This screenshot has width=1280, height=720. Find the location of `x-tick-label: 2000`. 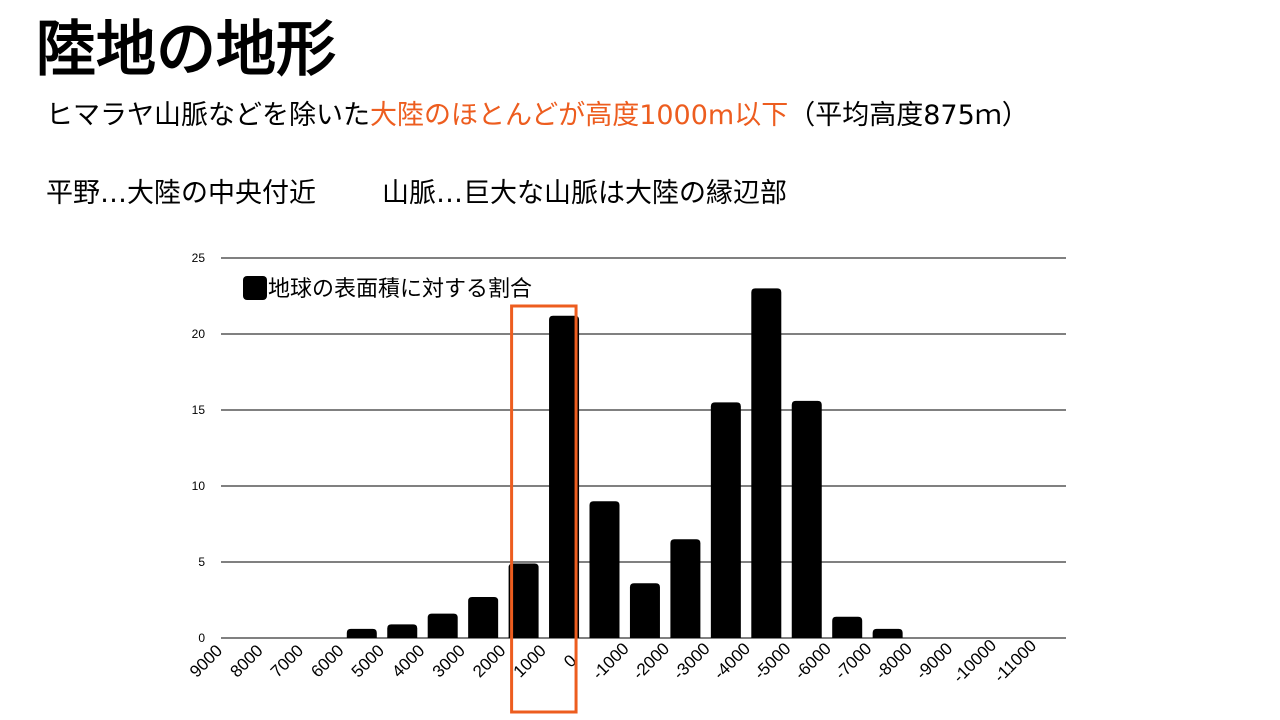

x-tick-label: 2000 is located at coordinates (489, 661).